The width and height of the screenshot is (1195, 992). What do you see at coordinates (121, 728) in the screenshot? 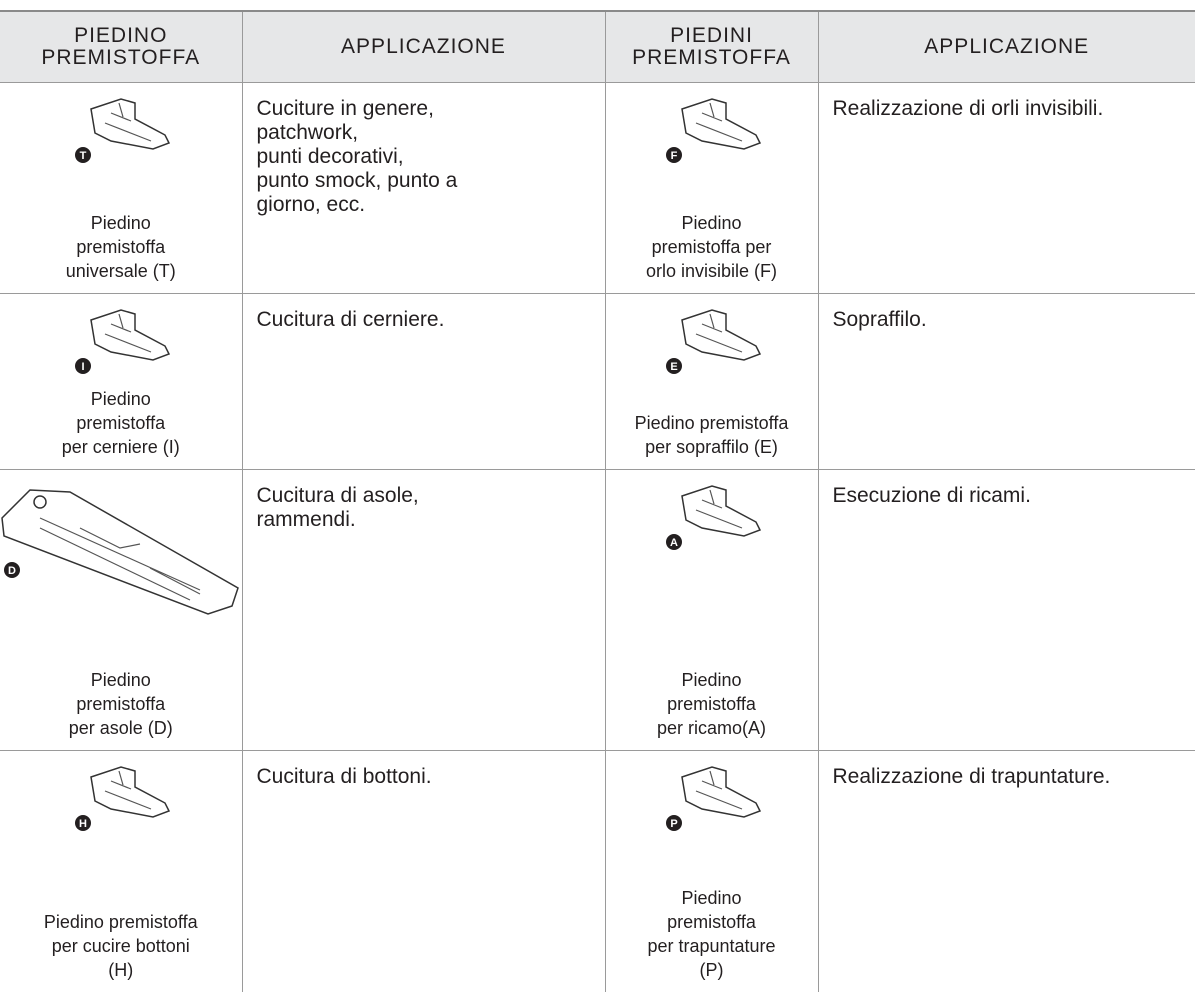
I see `foot-label-line: per asole (D)` at bounding box center [121, 728].